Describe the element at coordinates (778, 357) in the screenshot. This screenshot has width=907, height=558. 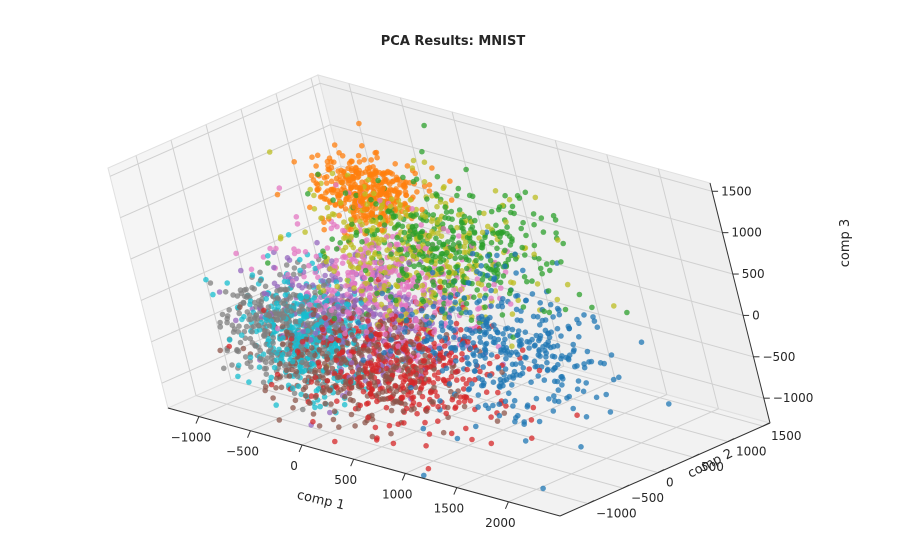
I see `z-tick-label: −500` at that location.